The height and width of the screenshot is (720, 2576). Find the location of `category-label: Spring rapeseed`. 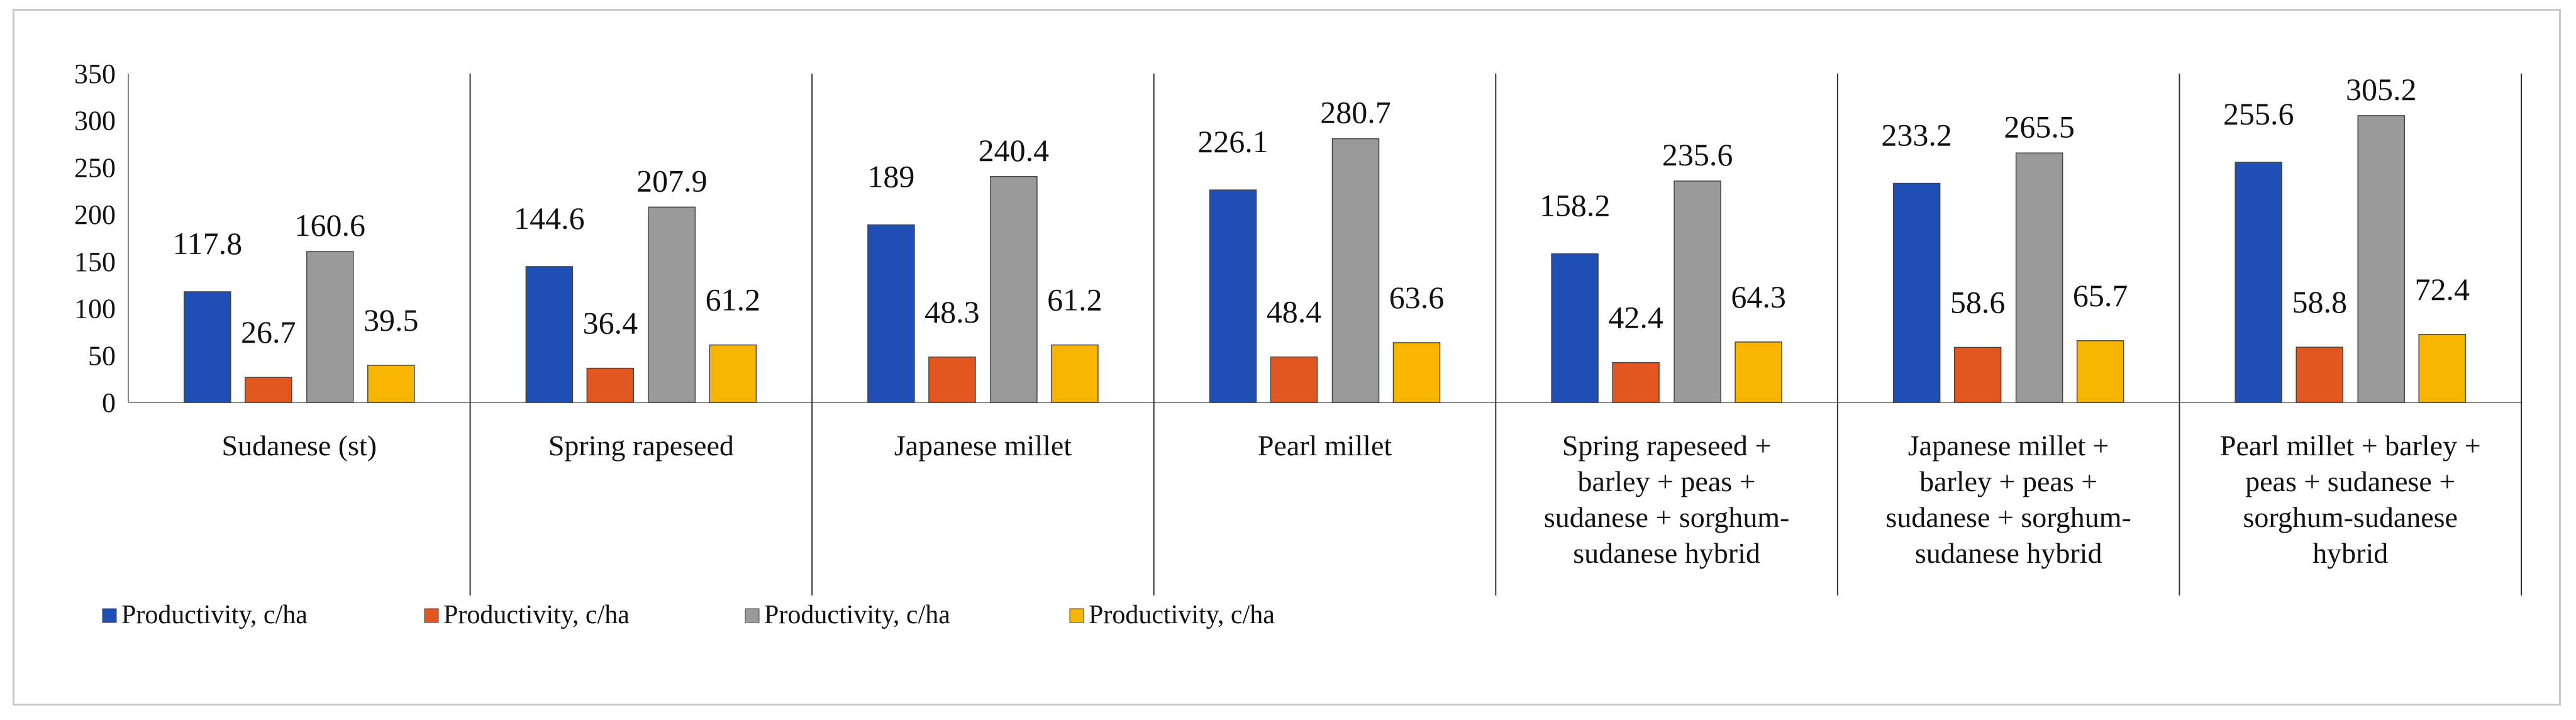

category-label: Spring rapeseed is located at coordinates (641, 445).